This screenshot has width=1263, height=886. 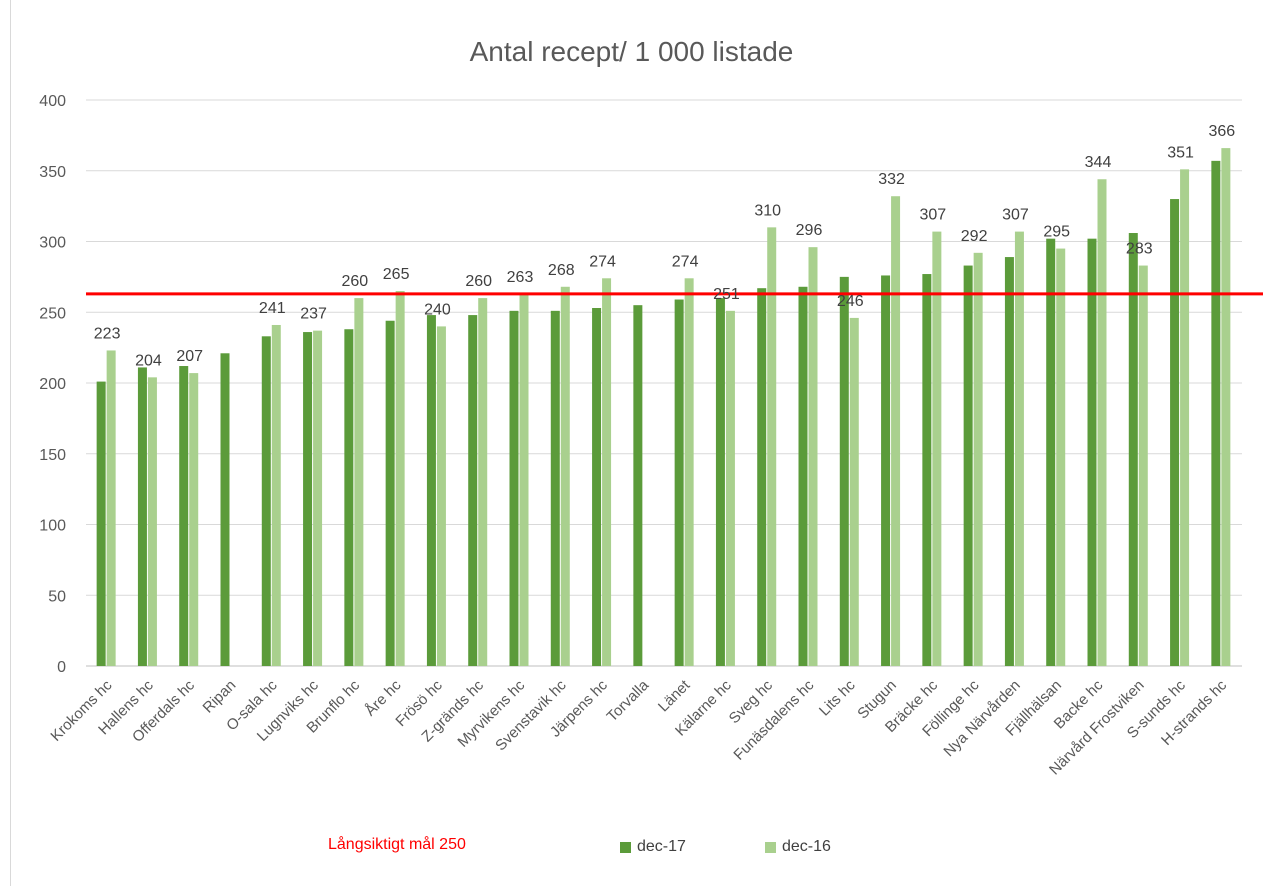 What do you see at coordinates (437, 309) in the screenshot?
I see `data-label: 240` at bounding box center [437, 309].